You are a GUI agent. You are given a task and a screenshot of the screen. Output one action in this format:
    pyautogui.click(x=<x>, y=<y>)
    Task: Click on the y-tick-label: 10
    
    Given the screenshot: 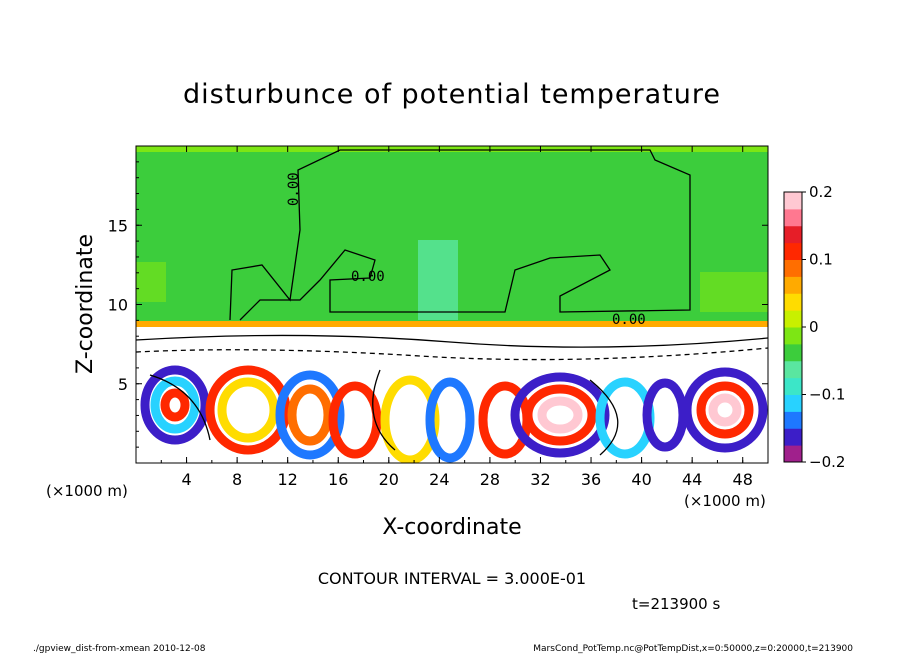 What is the action you would take?
    pyautogui.click(x=118, y=305)
    